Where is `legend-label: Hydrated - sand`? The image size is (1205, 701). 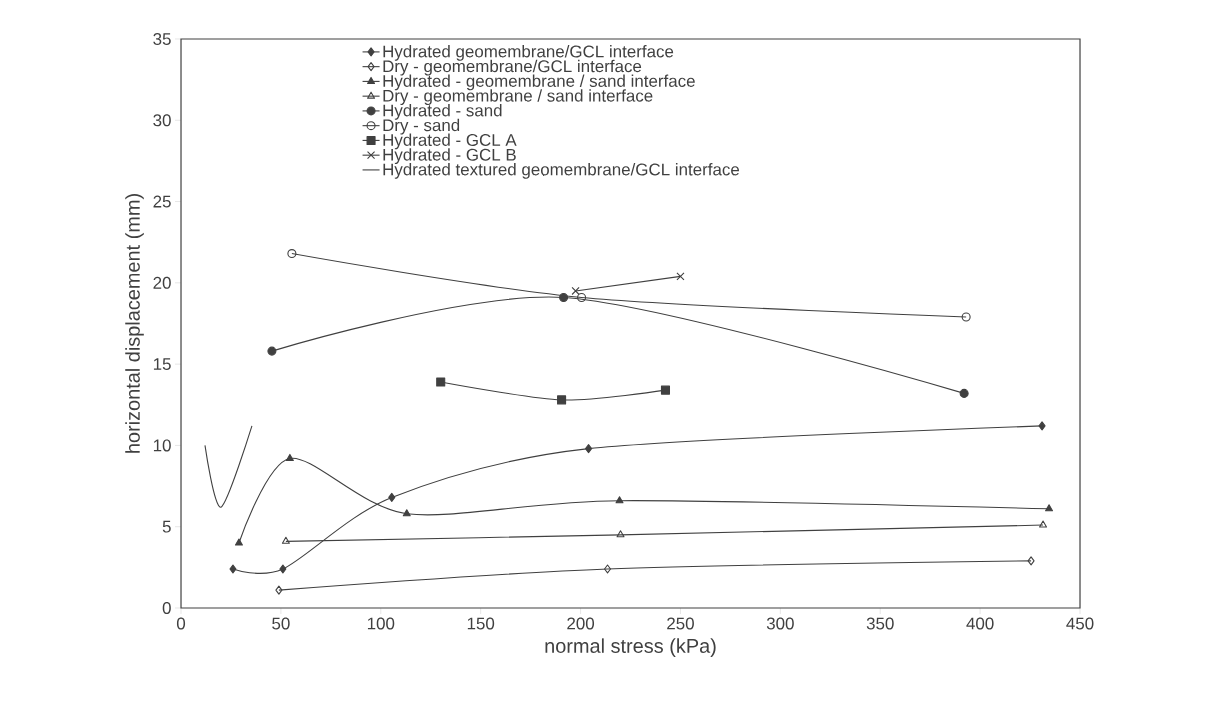 legend-label: Hydrated - sand is located at coordinates (442, 112).